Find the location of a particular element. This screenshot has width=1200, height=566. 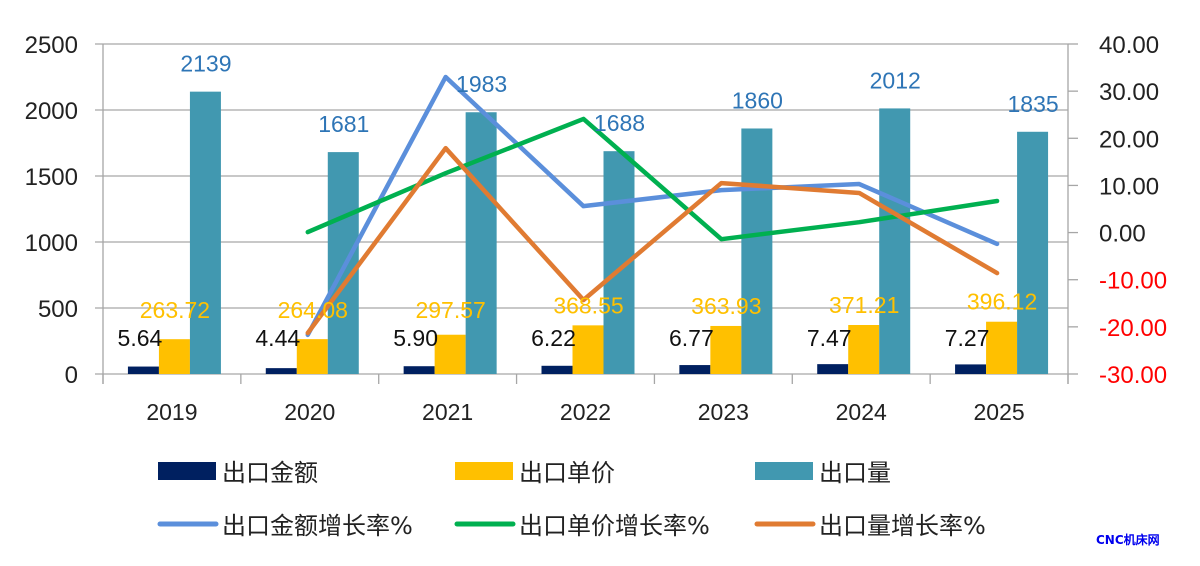

x-tick-label: 2023 is located at coordinates (723, 412).